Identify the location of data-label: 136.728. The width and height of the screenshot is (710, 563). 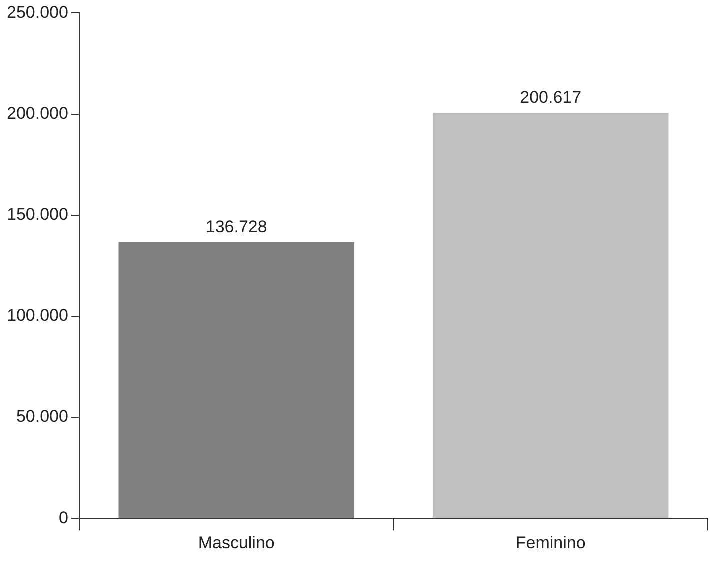
(237, 226).